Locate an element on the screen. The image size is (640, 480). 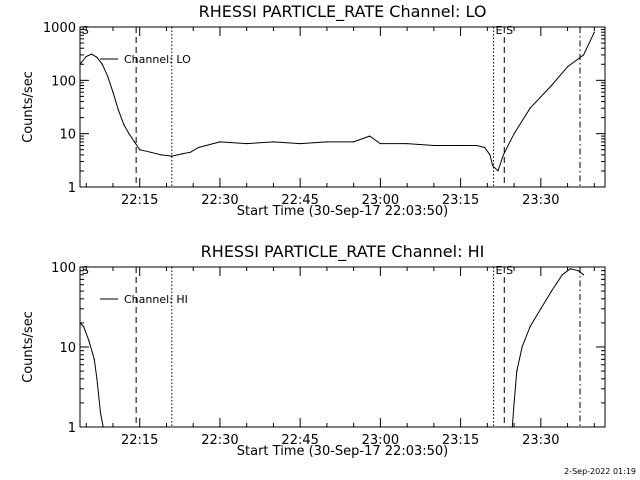
chart-title: RHESSI PARTICLE_RATE Channel: HI is located at coordinates (343, 252).